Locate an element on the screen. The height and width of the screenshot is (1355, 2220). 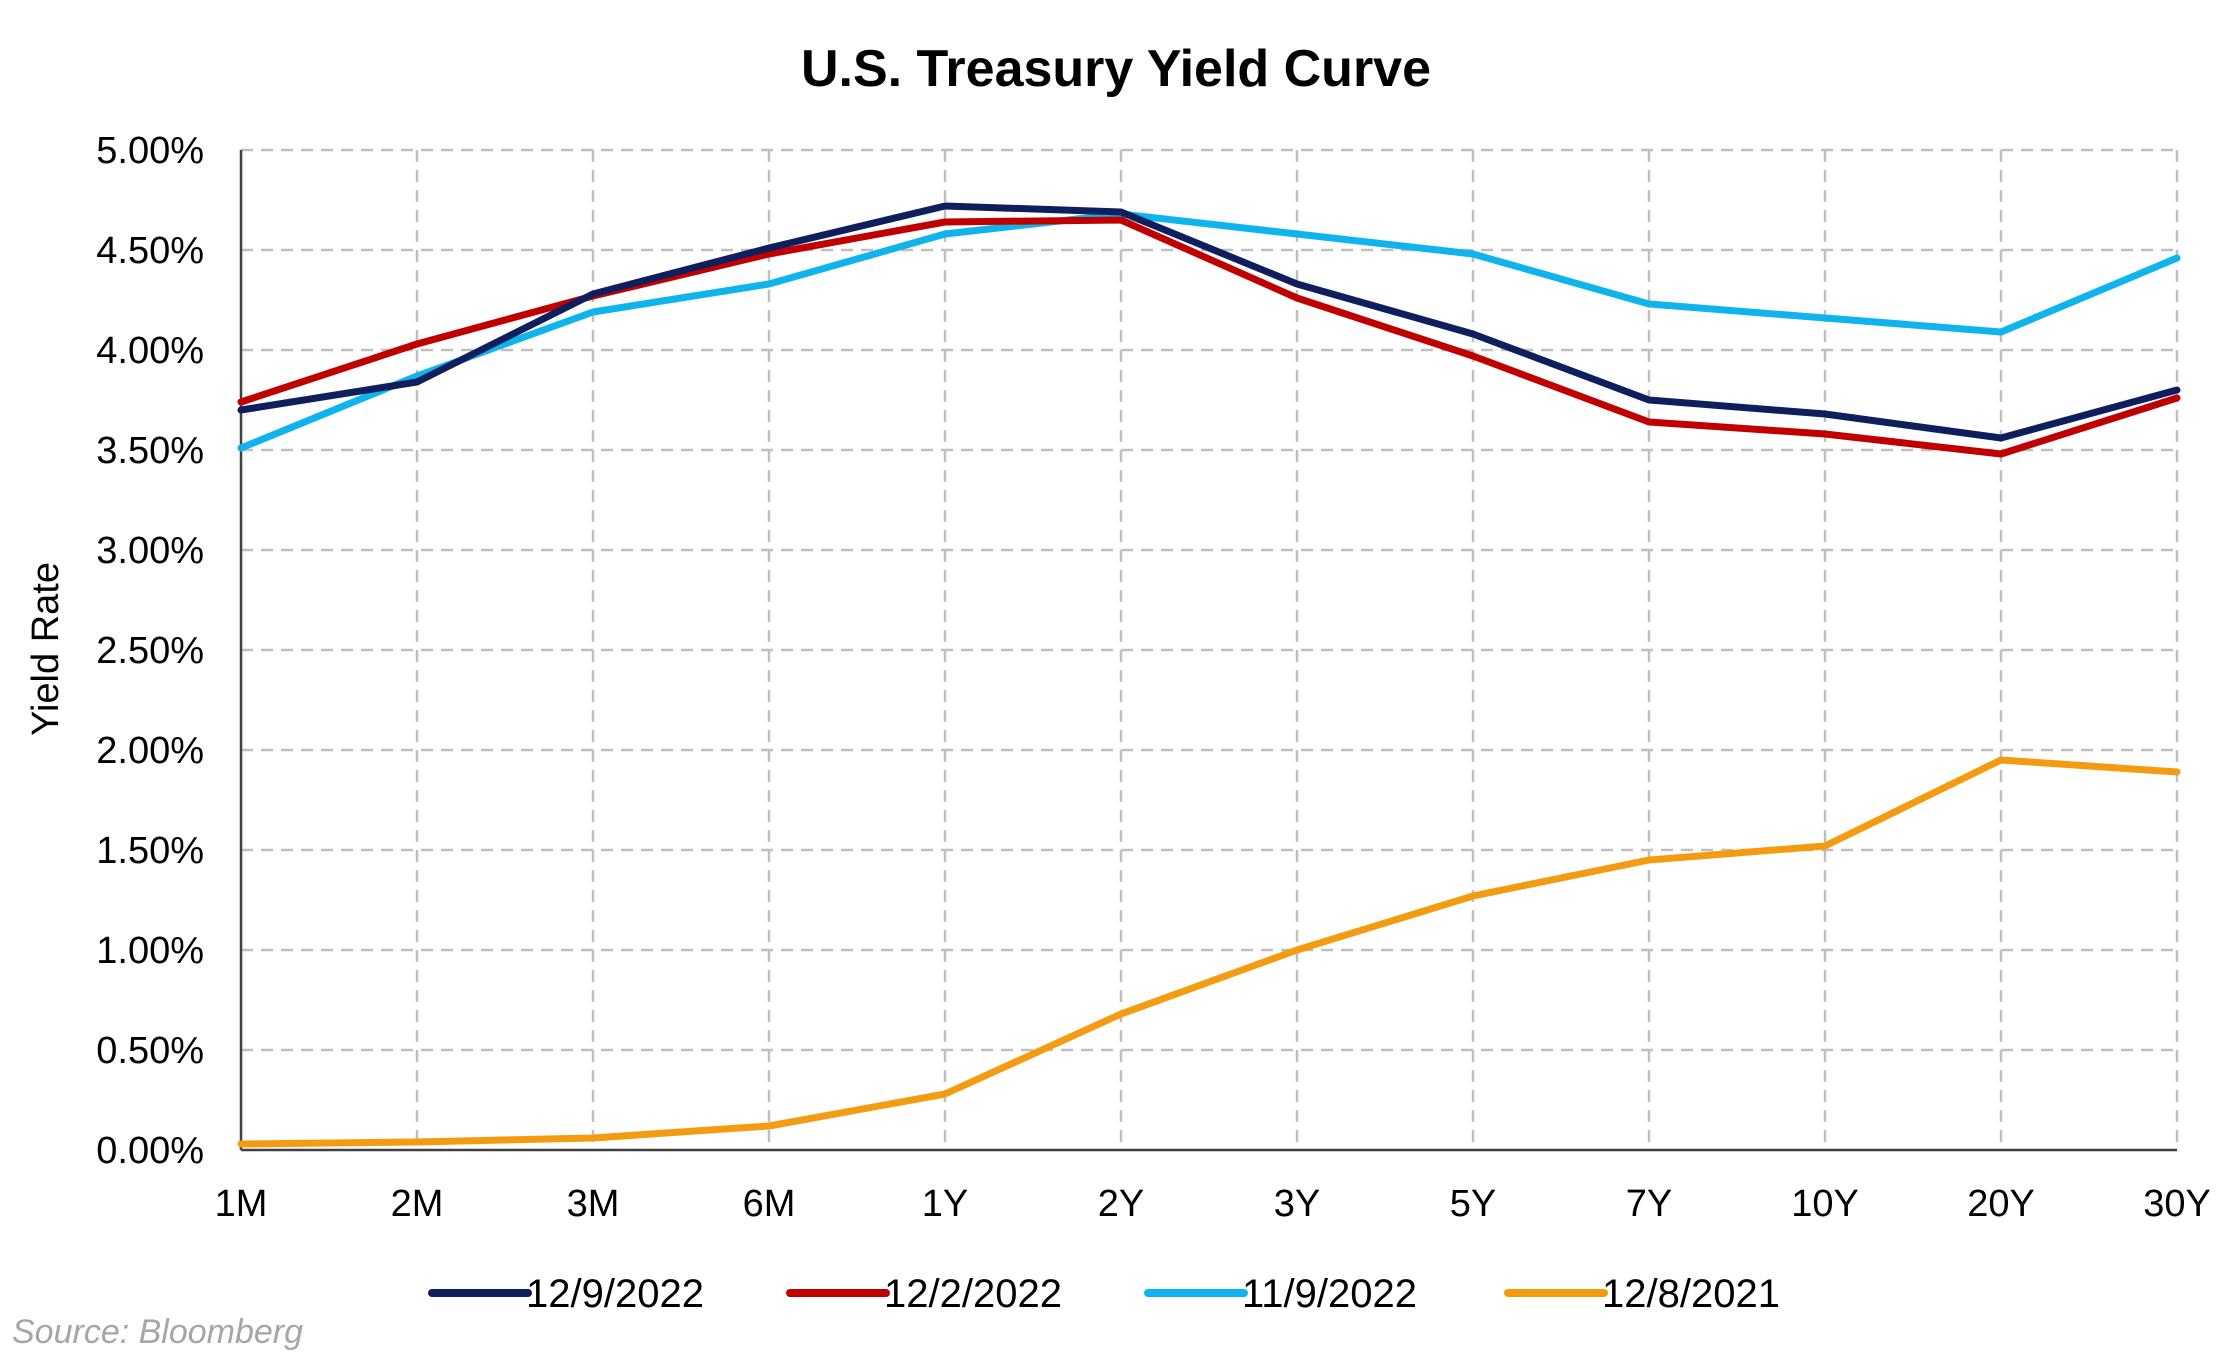
legend-label: 12/2/2022 is located at coordinates (973, 1294).